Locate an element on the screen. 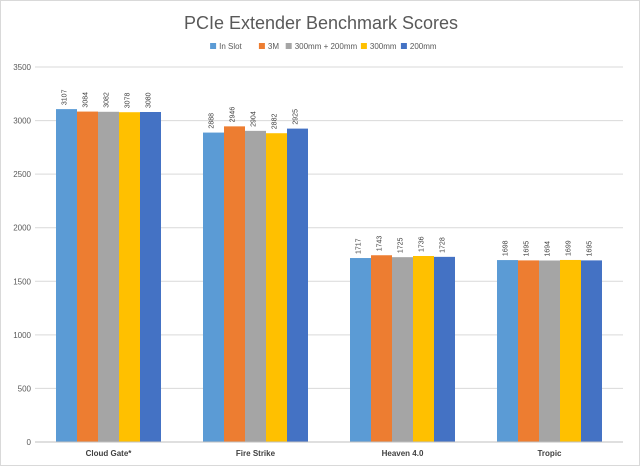  data-label-heaven-4-0-3m: 1743 is located at coordinates (380, 244).